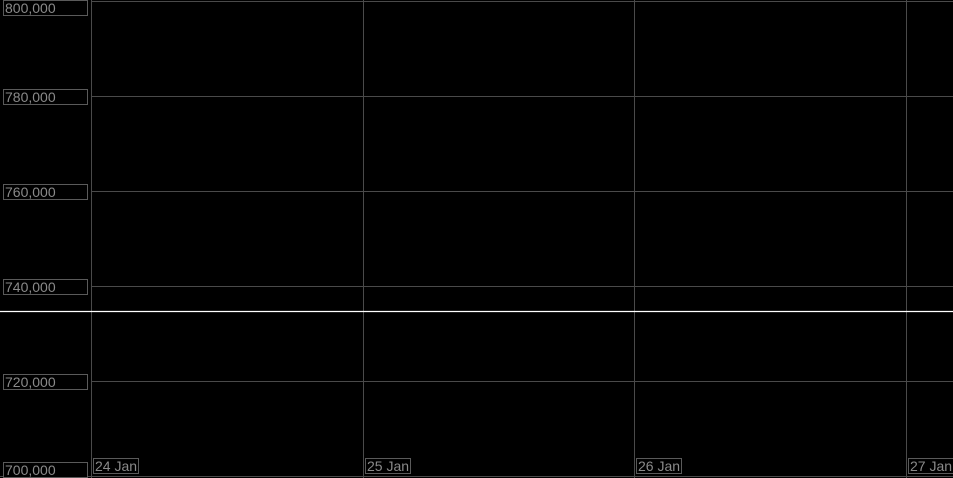  What do you see at coordinates (45, 8) in the screenshot?
I see `y-tick-label: 800,000` at bounding box center [45, 8].